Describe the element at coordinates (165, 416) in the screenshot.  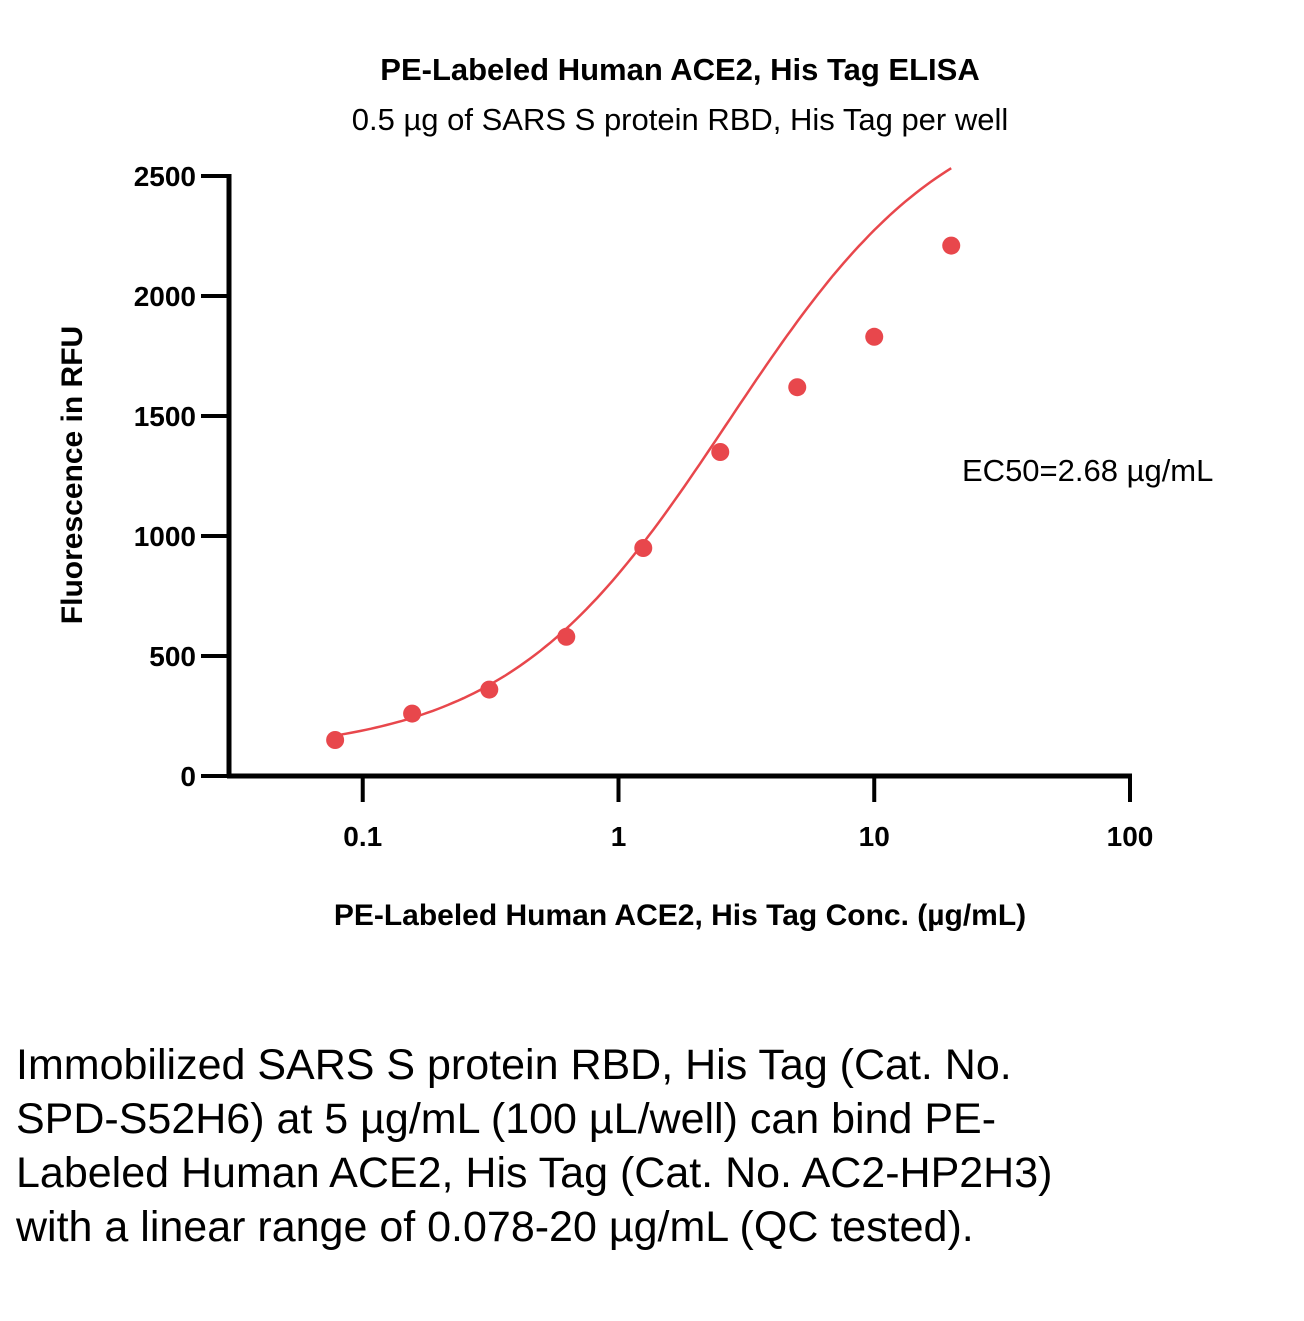
I see `y-tick-label: 1500` at that location.